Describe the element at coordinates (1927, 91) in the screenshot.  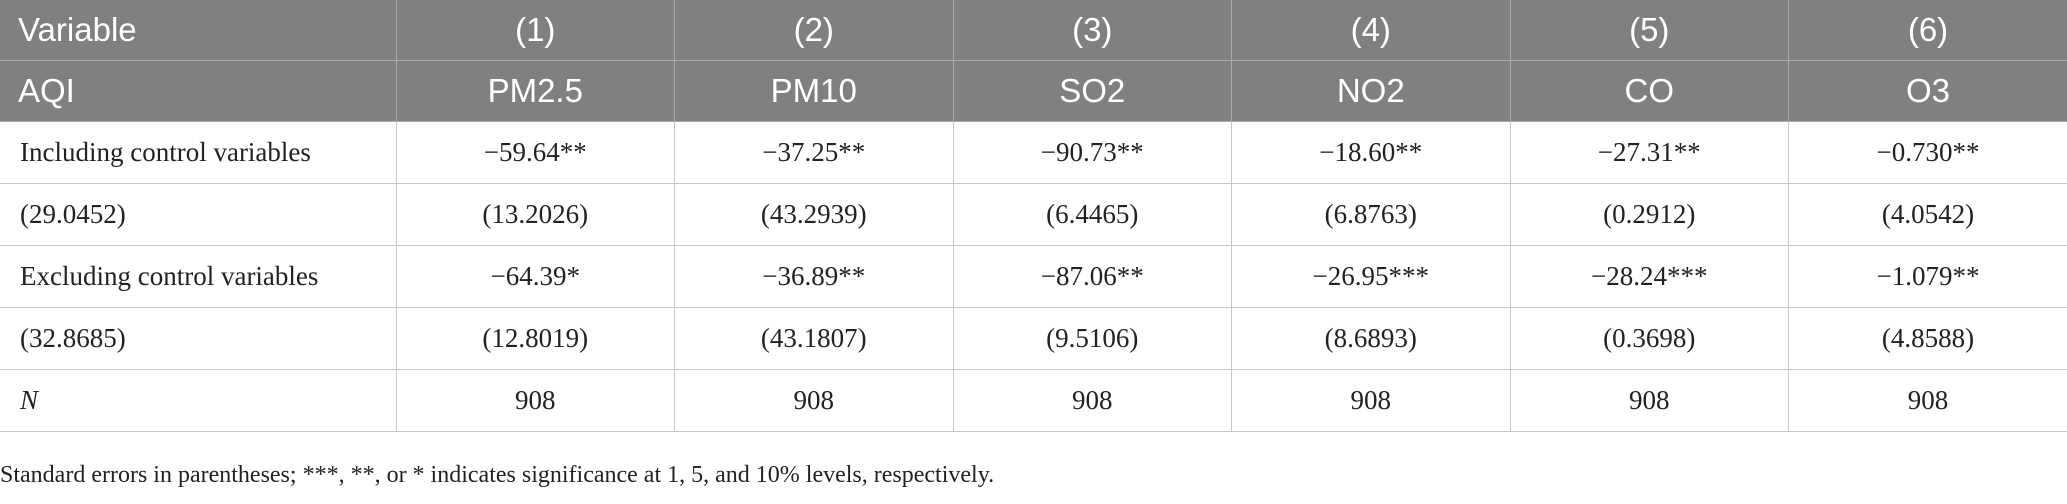
I see `header-cell: O3` at that location.